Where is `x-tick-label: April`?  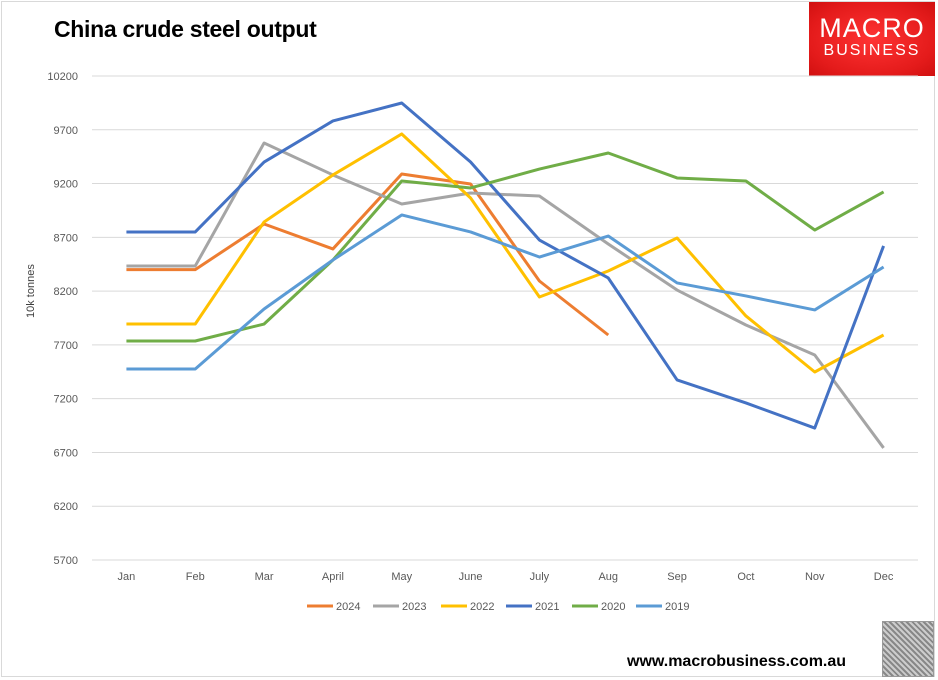 x-tick-label: April is located at coordinates (333, 577).